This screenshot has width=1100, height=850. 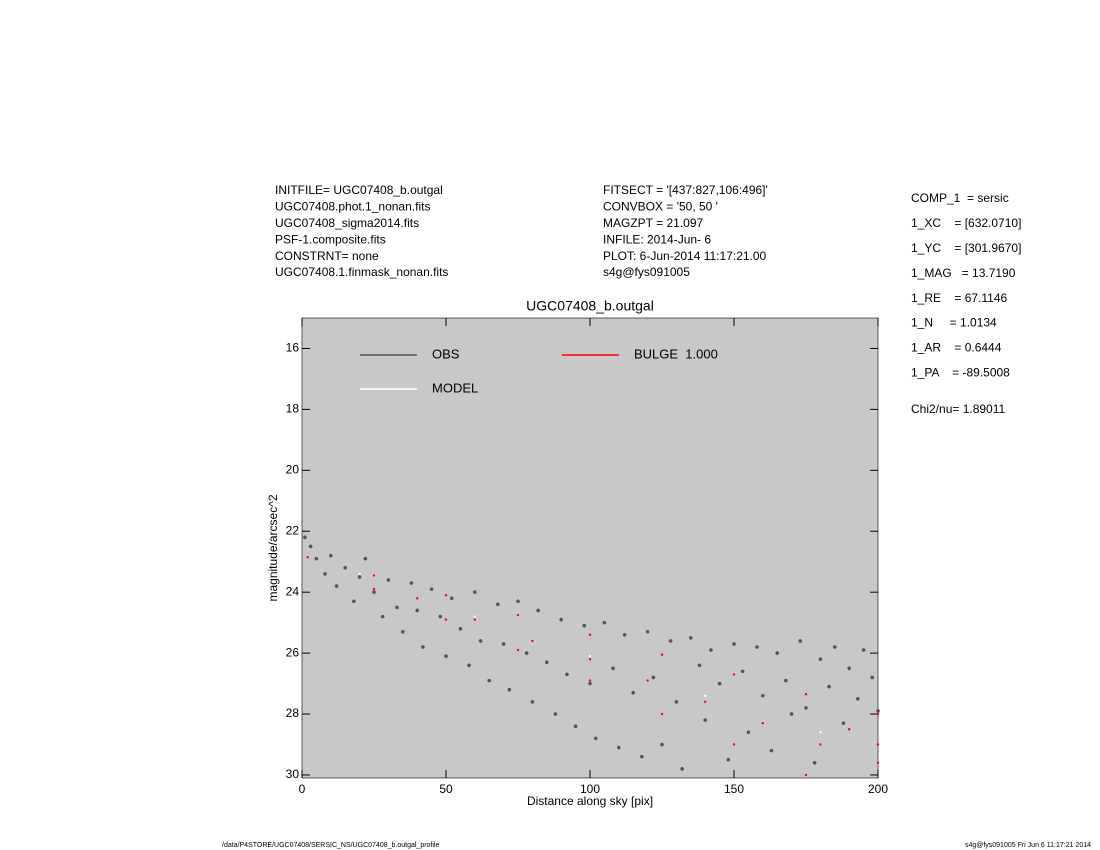 I want to click on header-line: INITFILE= UGC07408_b.outgal, so click(x=359, y=190).